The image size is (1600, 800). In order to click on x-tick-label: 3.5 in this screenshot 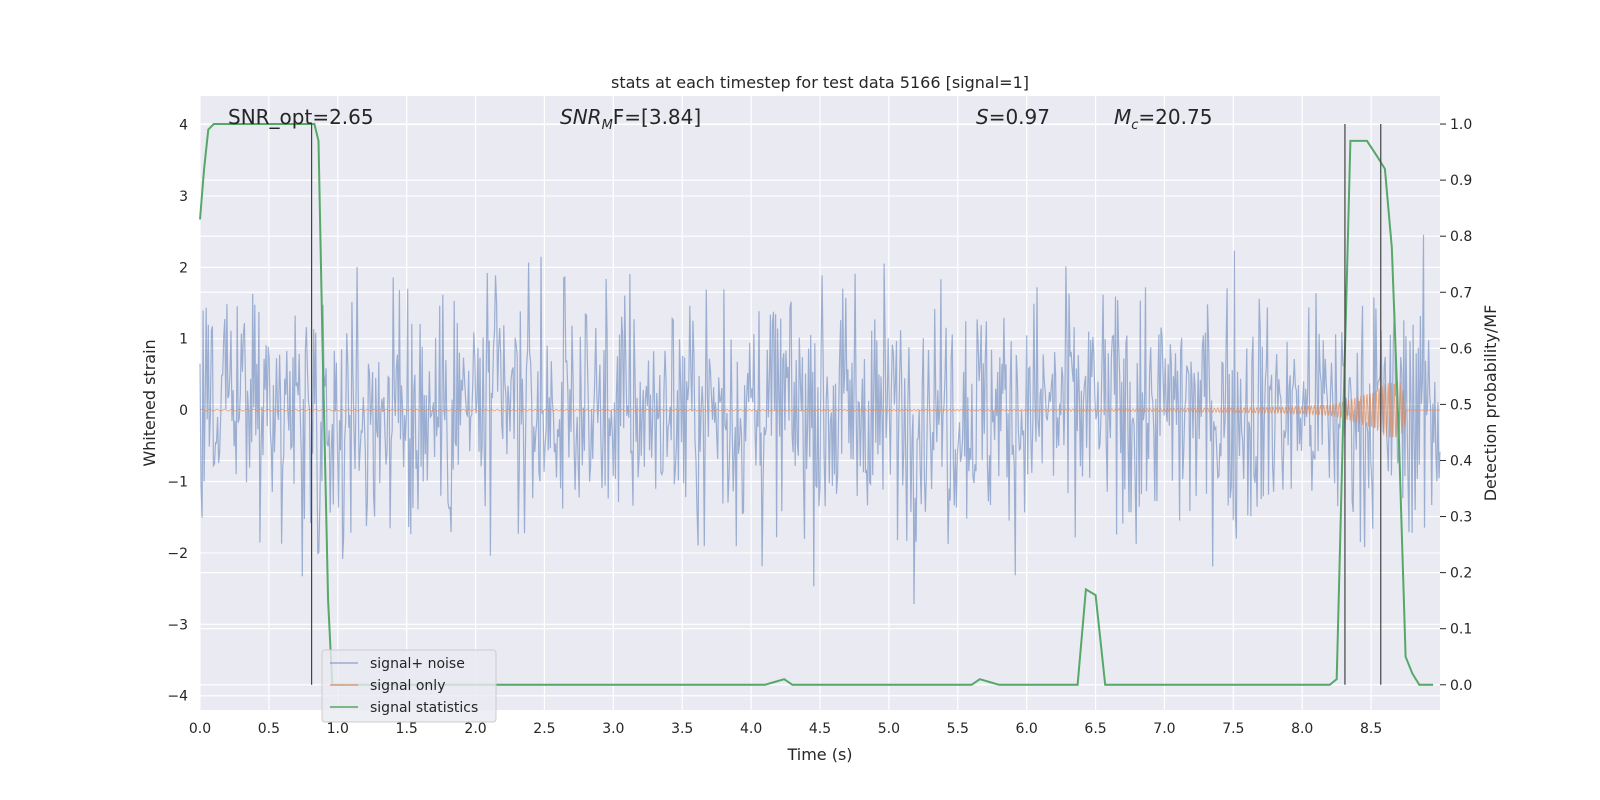, I will do `click(682, 729)`.